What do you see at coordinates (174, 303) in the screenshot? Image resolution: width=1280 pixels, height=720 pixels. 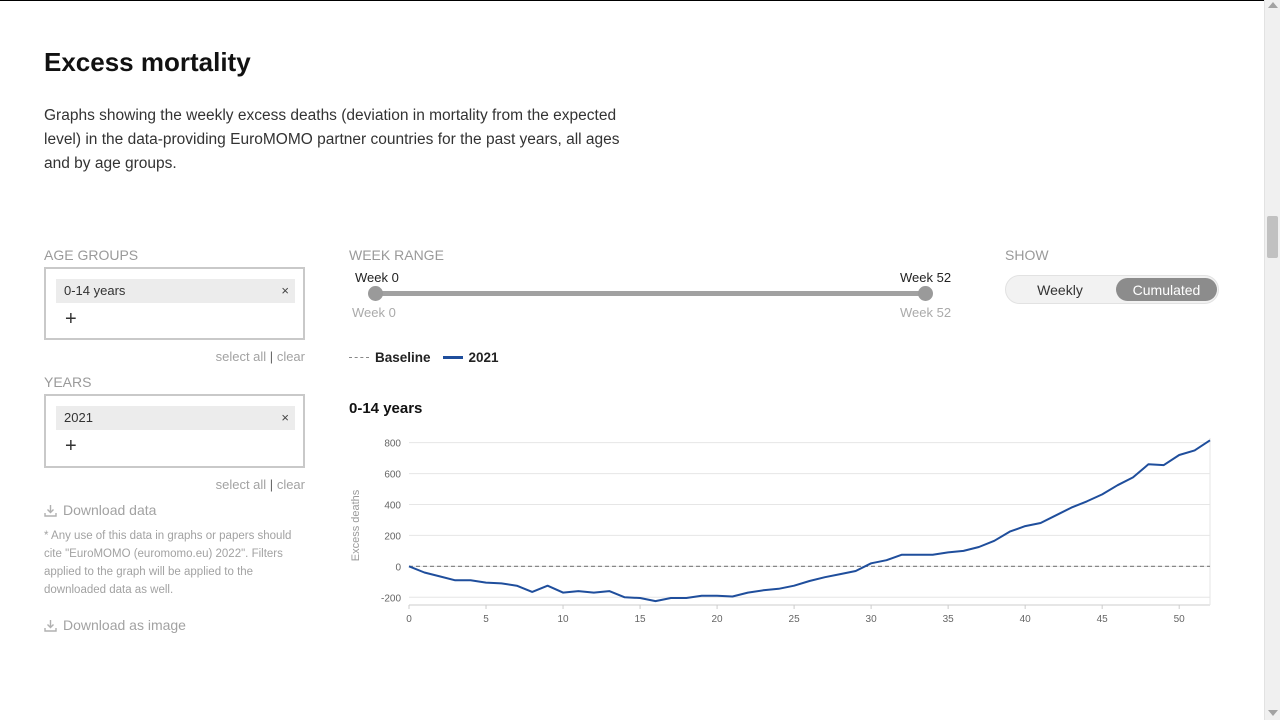 I see `age-groups-select: 0-14 years × +` at bounding box center [174, 303].